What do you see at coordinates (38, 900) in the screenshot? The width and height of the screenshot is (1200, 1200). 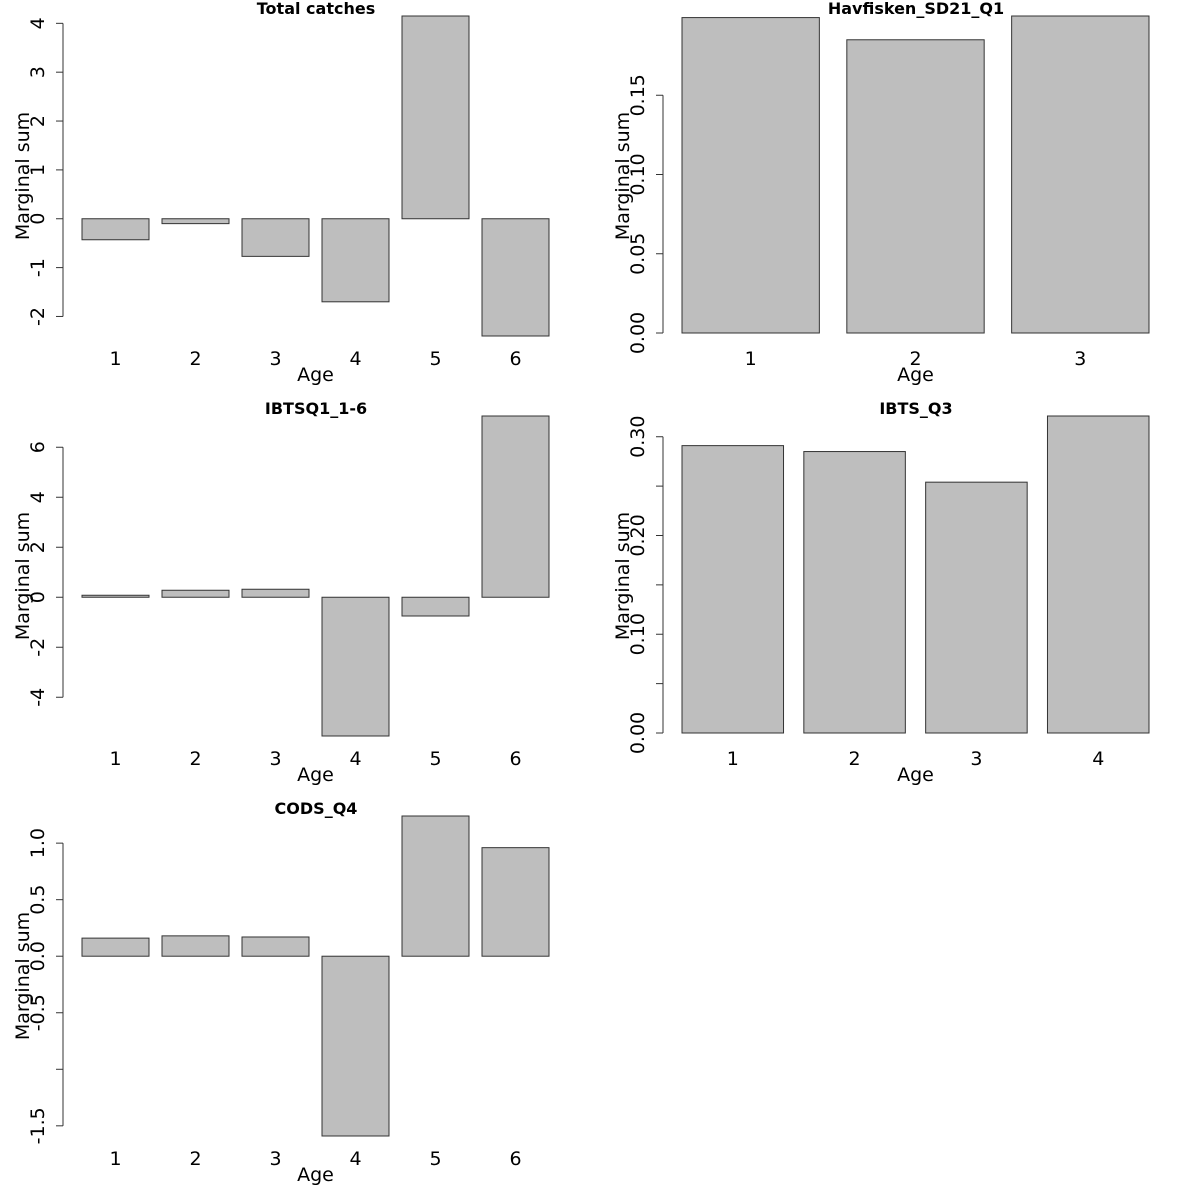 I see `y-tick-label: 0.5` at bounding box center [38, 900].